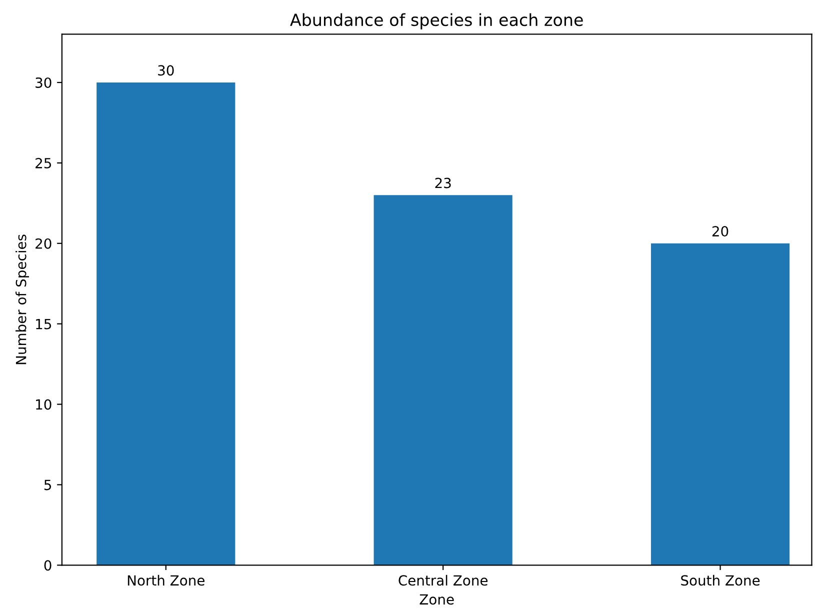 The width and height of the screenshot is (815, 611). What do you see at coordinates (437, 599) in the screenshot?
I see `x-axis-title: Zone` at bounding box center [437, 599].